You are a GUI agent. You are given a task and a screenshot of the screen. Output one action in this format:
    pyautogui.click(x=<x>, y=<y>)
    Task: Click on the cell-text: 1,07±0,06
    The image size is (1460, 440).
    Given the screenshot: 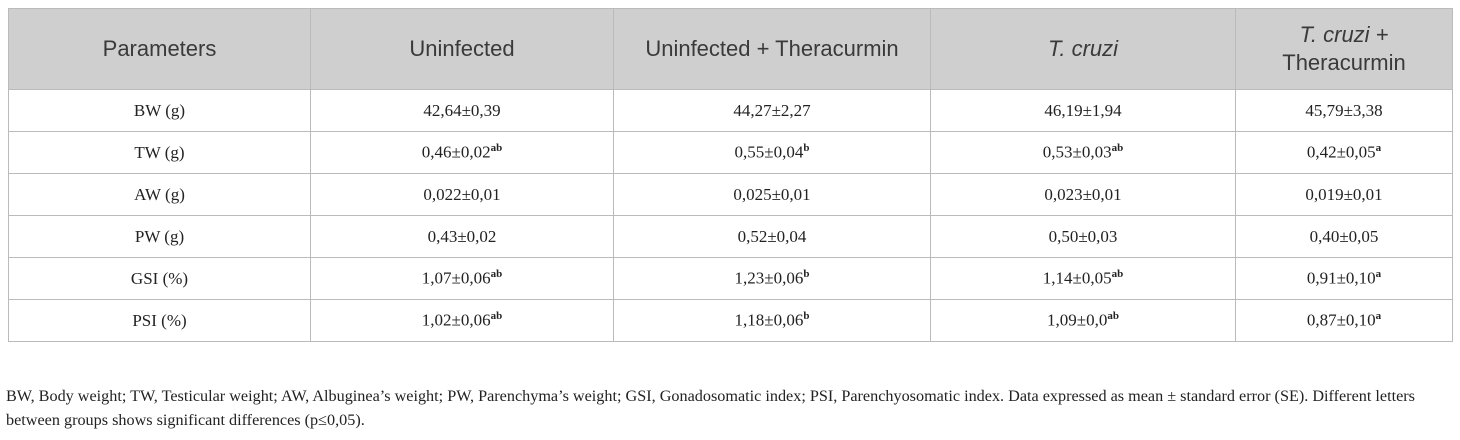 What is the action you would take?
    pyautogui.click(x=456, y=278)
    